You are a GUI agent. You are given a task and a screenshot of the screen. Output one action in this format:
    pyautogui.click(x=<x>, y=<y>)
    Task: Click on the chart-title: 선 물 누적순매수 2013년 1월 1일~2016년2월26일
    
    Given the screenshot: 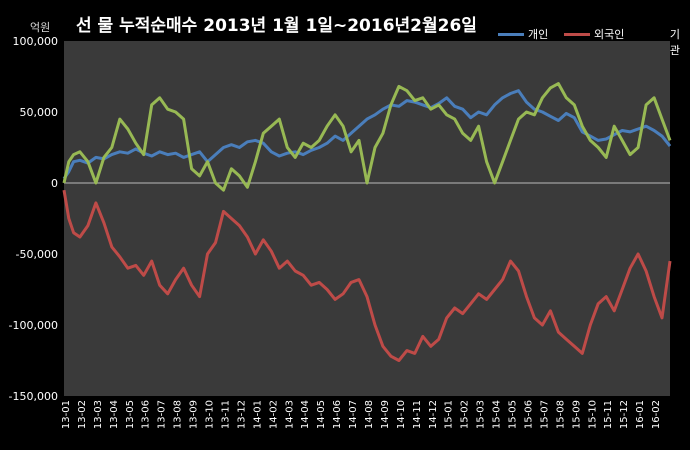 What is the action you would take?
    pyautogui.click(x=276, y=26)
    